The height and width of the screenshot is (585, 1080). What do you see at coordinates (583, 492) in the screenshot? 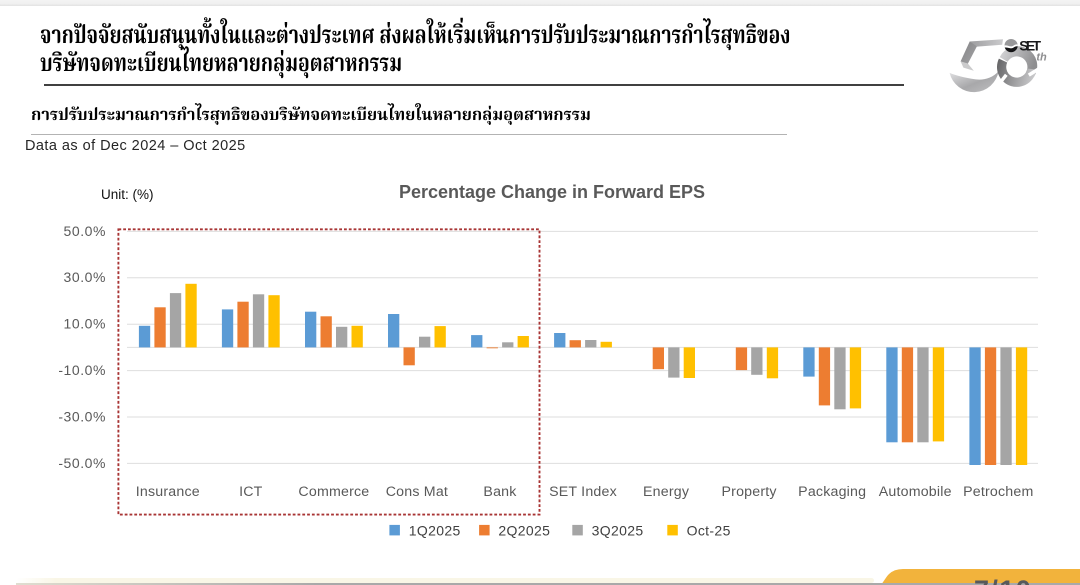
I see `svg-text: SET Index` at bounding box center [583, 492].